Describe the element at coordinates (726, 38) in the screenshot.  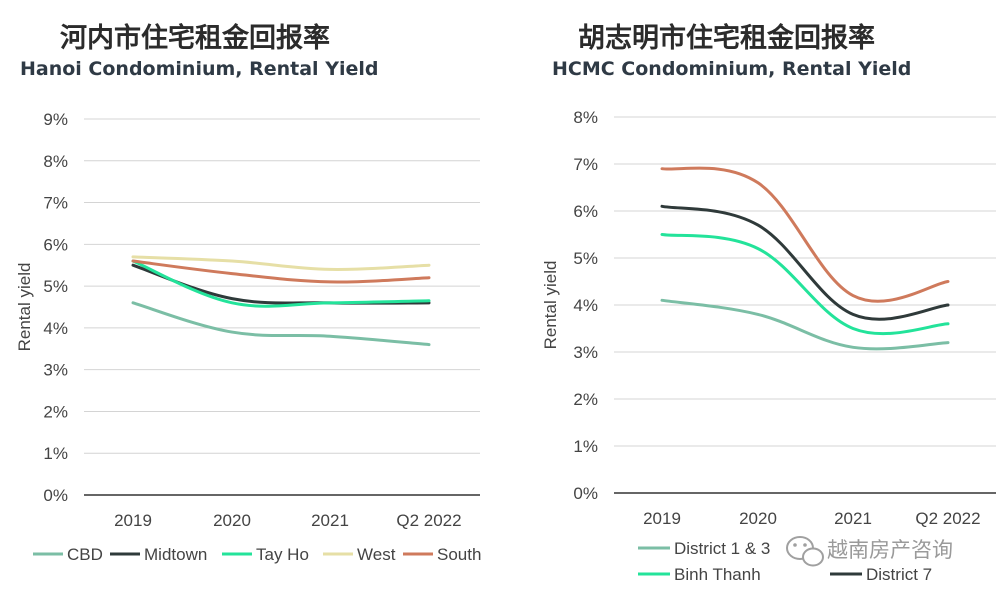
I see `hcmc-chart-title: 胡志明市住宅租金回报率` at that location.